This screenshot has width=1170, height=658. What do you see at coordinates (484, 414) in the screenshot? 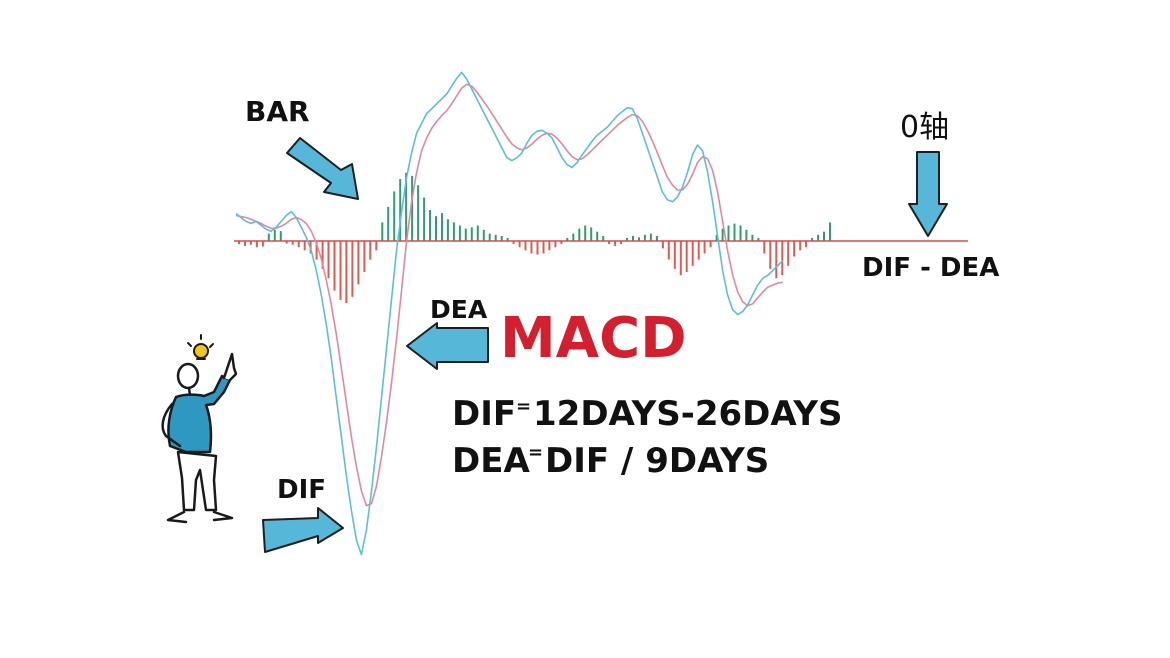
I see `dif-formula-left: DIF` at bounding box center [484, 414].